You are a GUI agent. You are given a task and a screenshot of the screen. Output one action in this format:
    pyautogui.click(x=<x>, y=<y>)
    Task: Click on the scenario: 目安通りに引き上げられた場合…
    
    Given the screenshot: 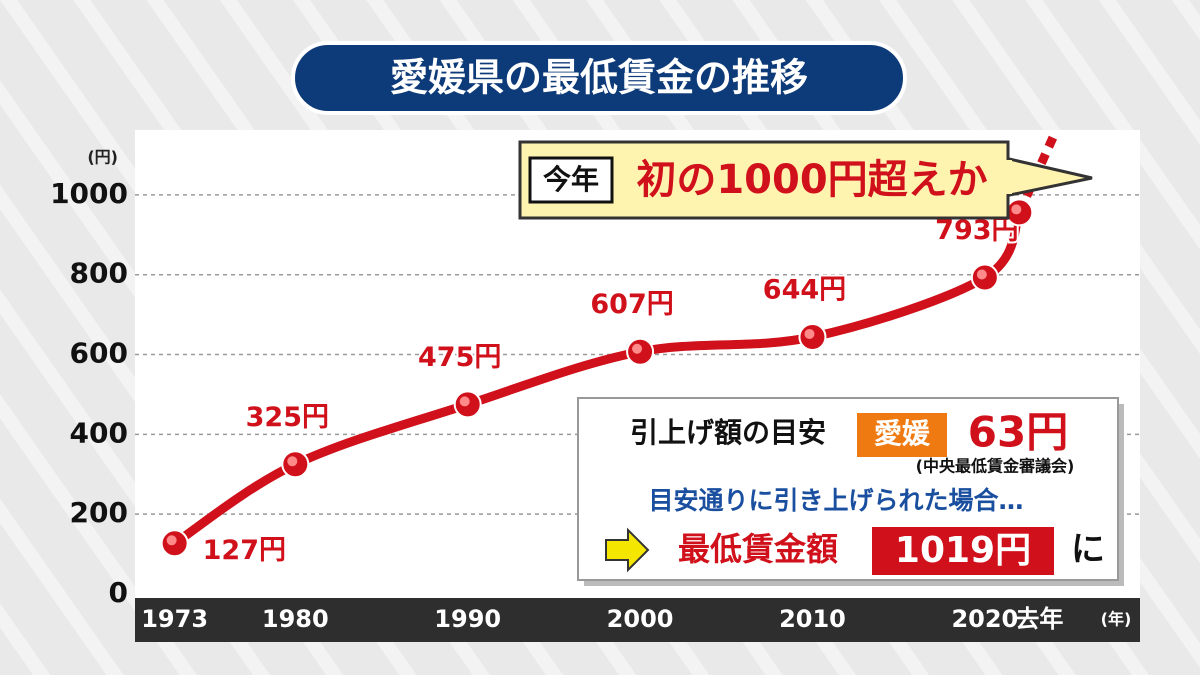 What is the action you would take?
    pyautogui.click(x=835, y=500)
    